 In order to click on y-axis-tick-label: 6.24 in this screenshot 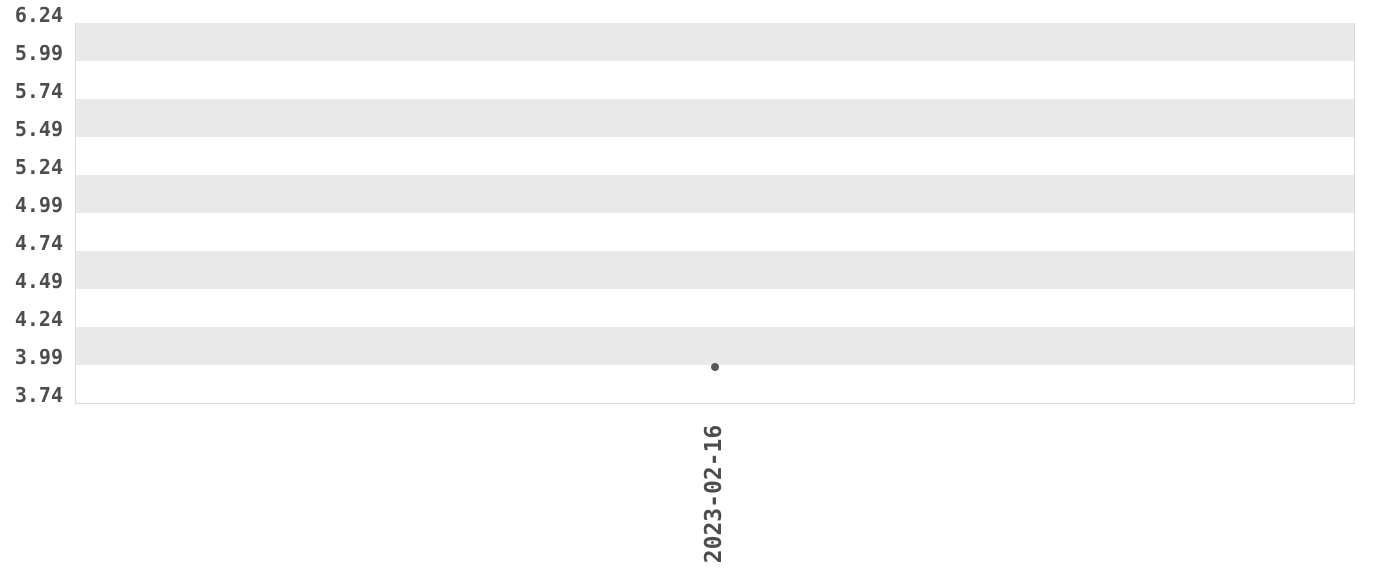, I will do `click(38, 15)`.